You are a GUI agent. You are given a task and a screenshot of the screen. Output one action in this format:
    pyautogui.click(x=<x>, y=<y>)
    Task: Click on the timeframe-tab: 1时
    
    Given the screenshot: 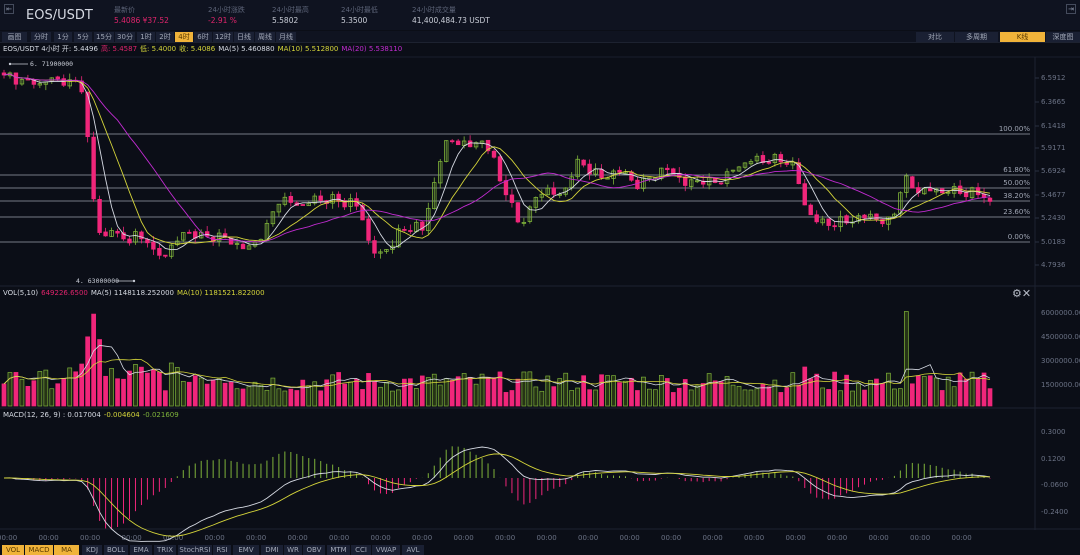 What is the action you would take?
    pyautogui.click(x=146, y=37)
    